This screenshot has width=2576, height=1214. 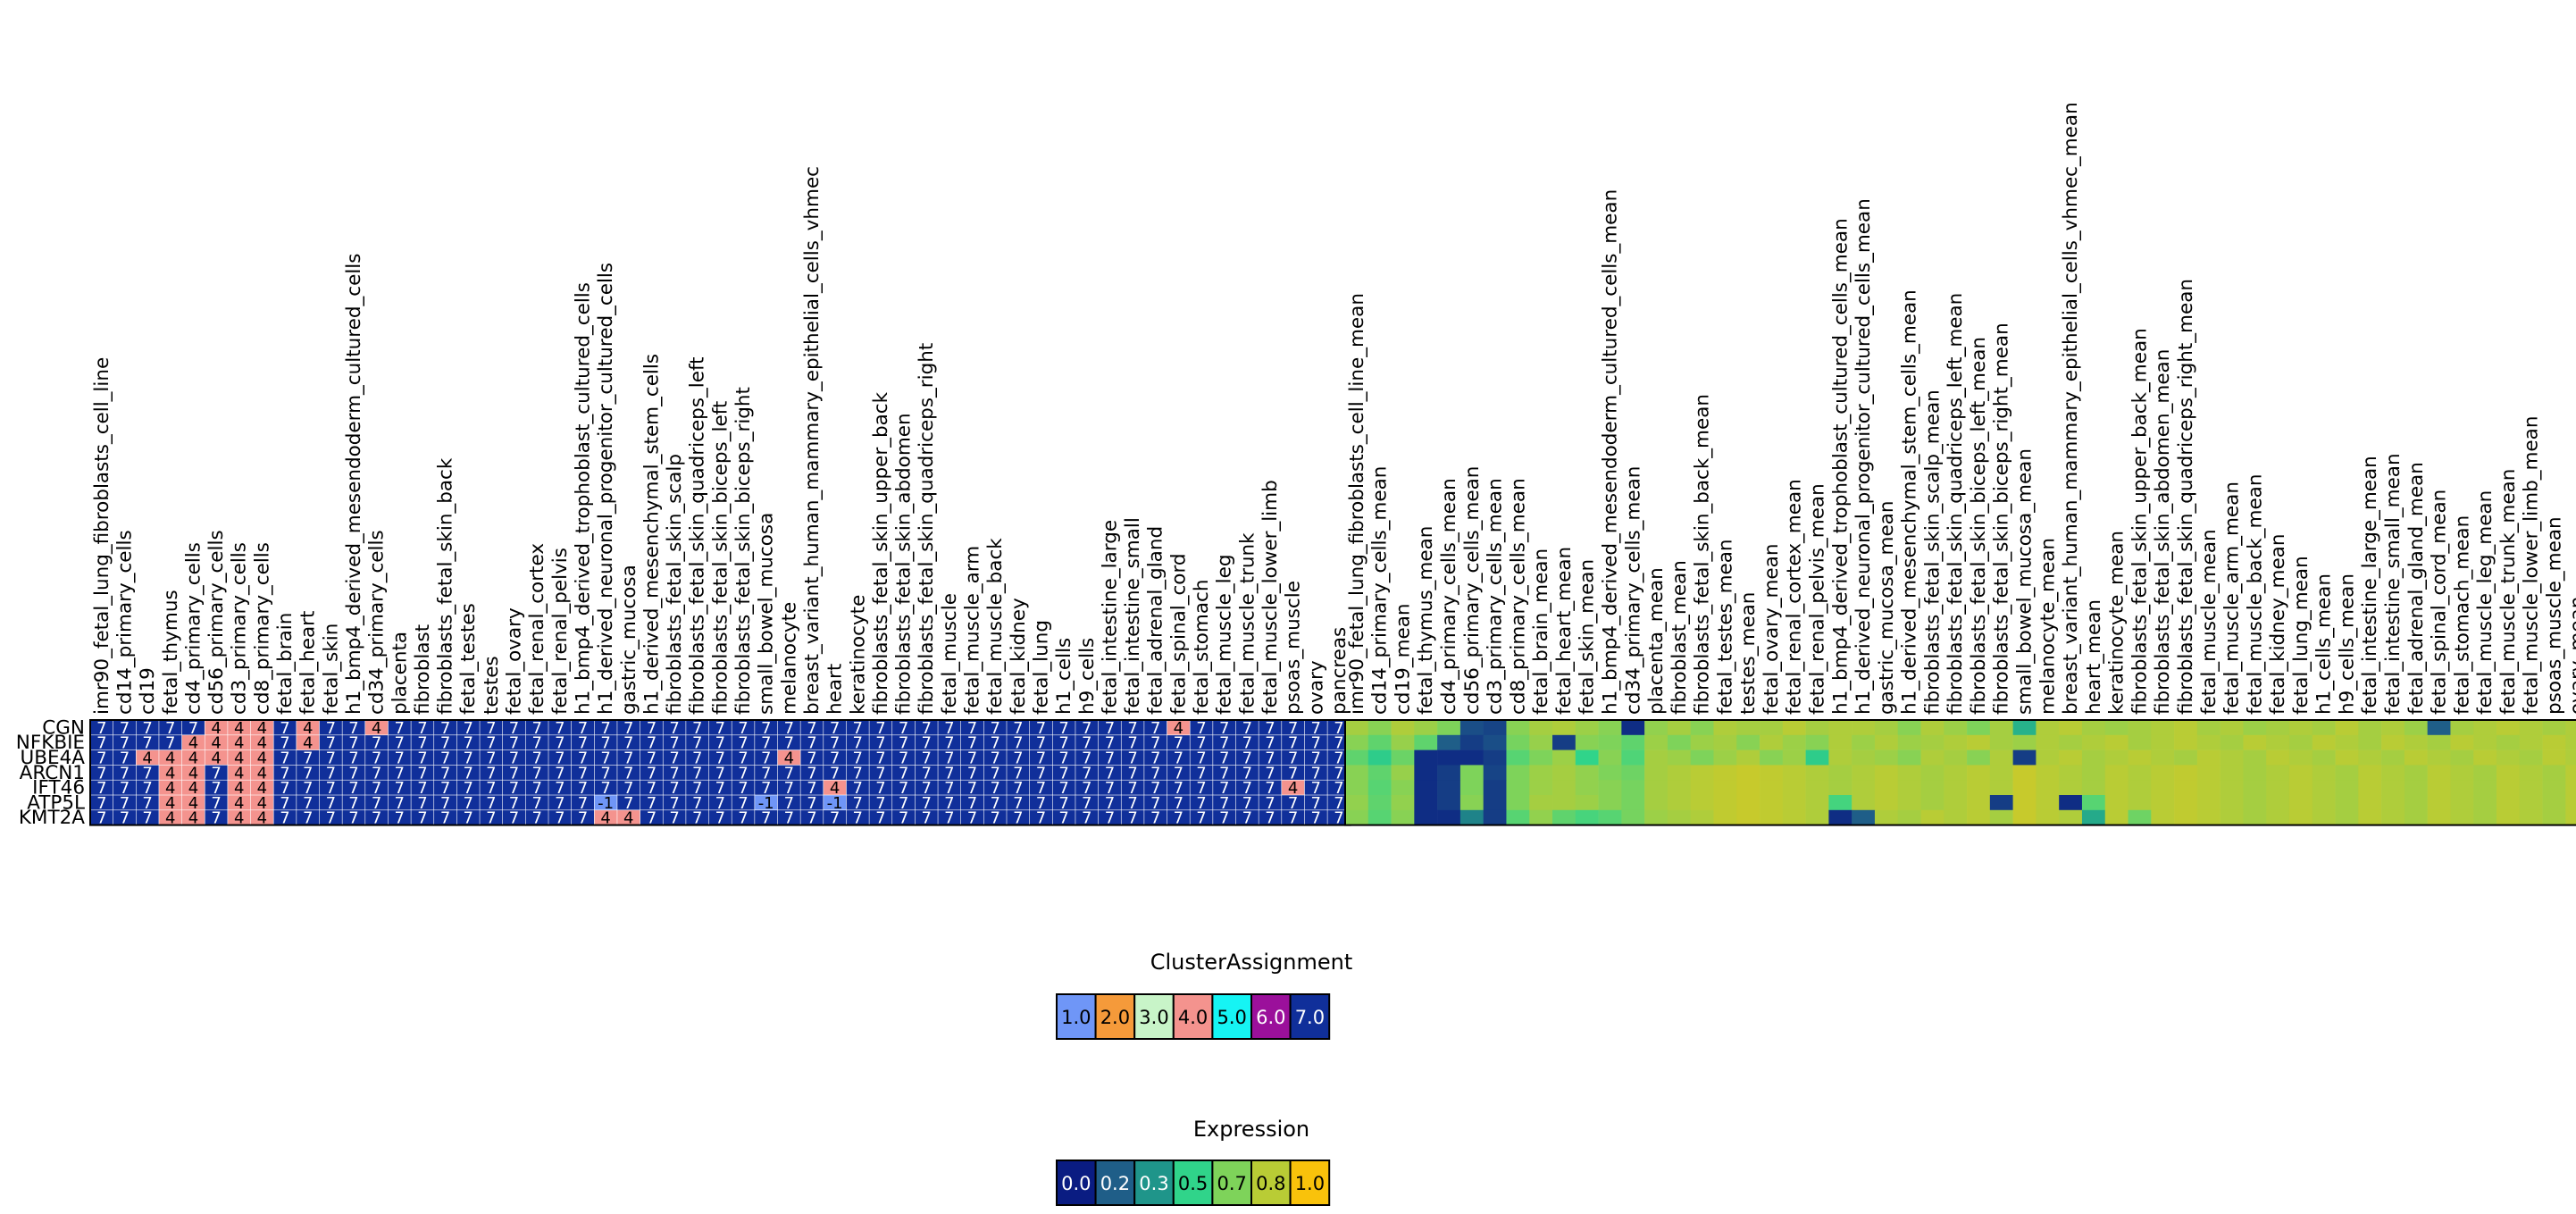 What do you see at coordinates (1110, 617) in the screenshot?
I see `column-label: fetal_intestine_large` at bounding box center [1110, 617].